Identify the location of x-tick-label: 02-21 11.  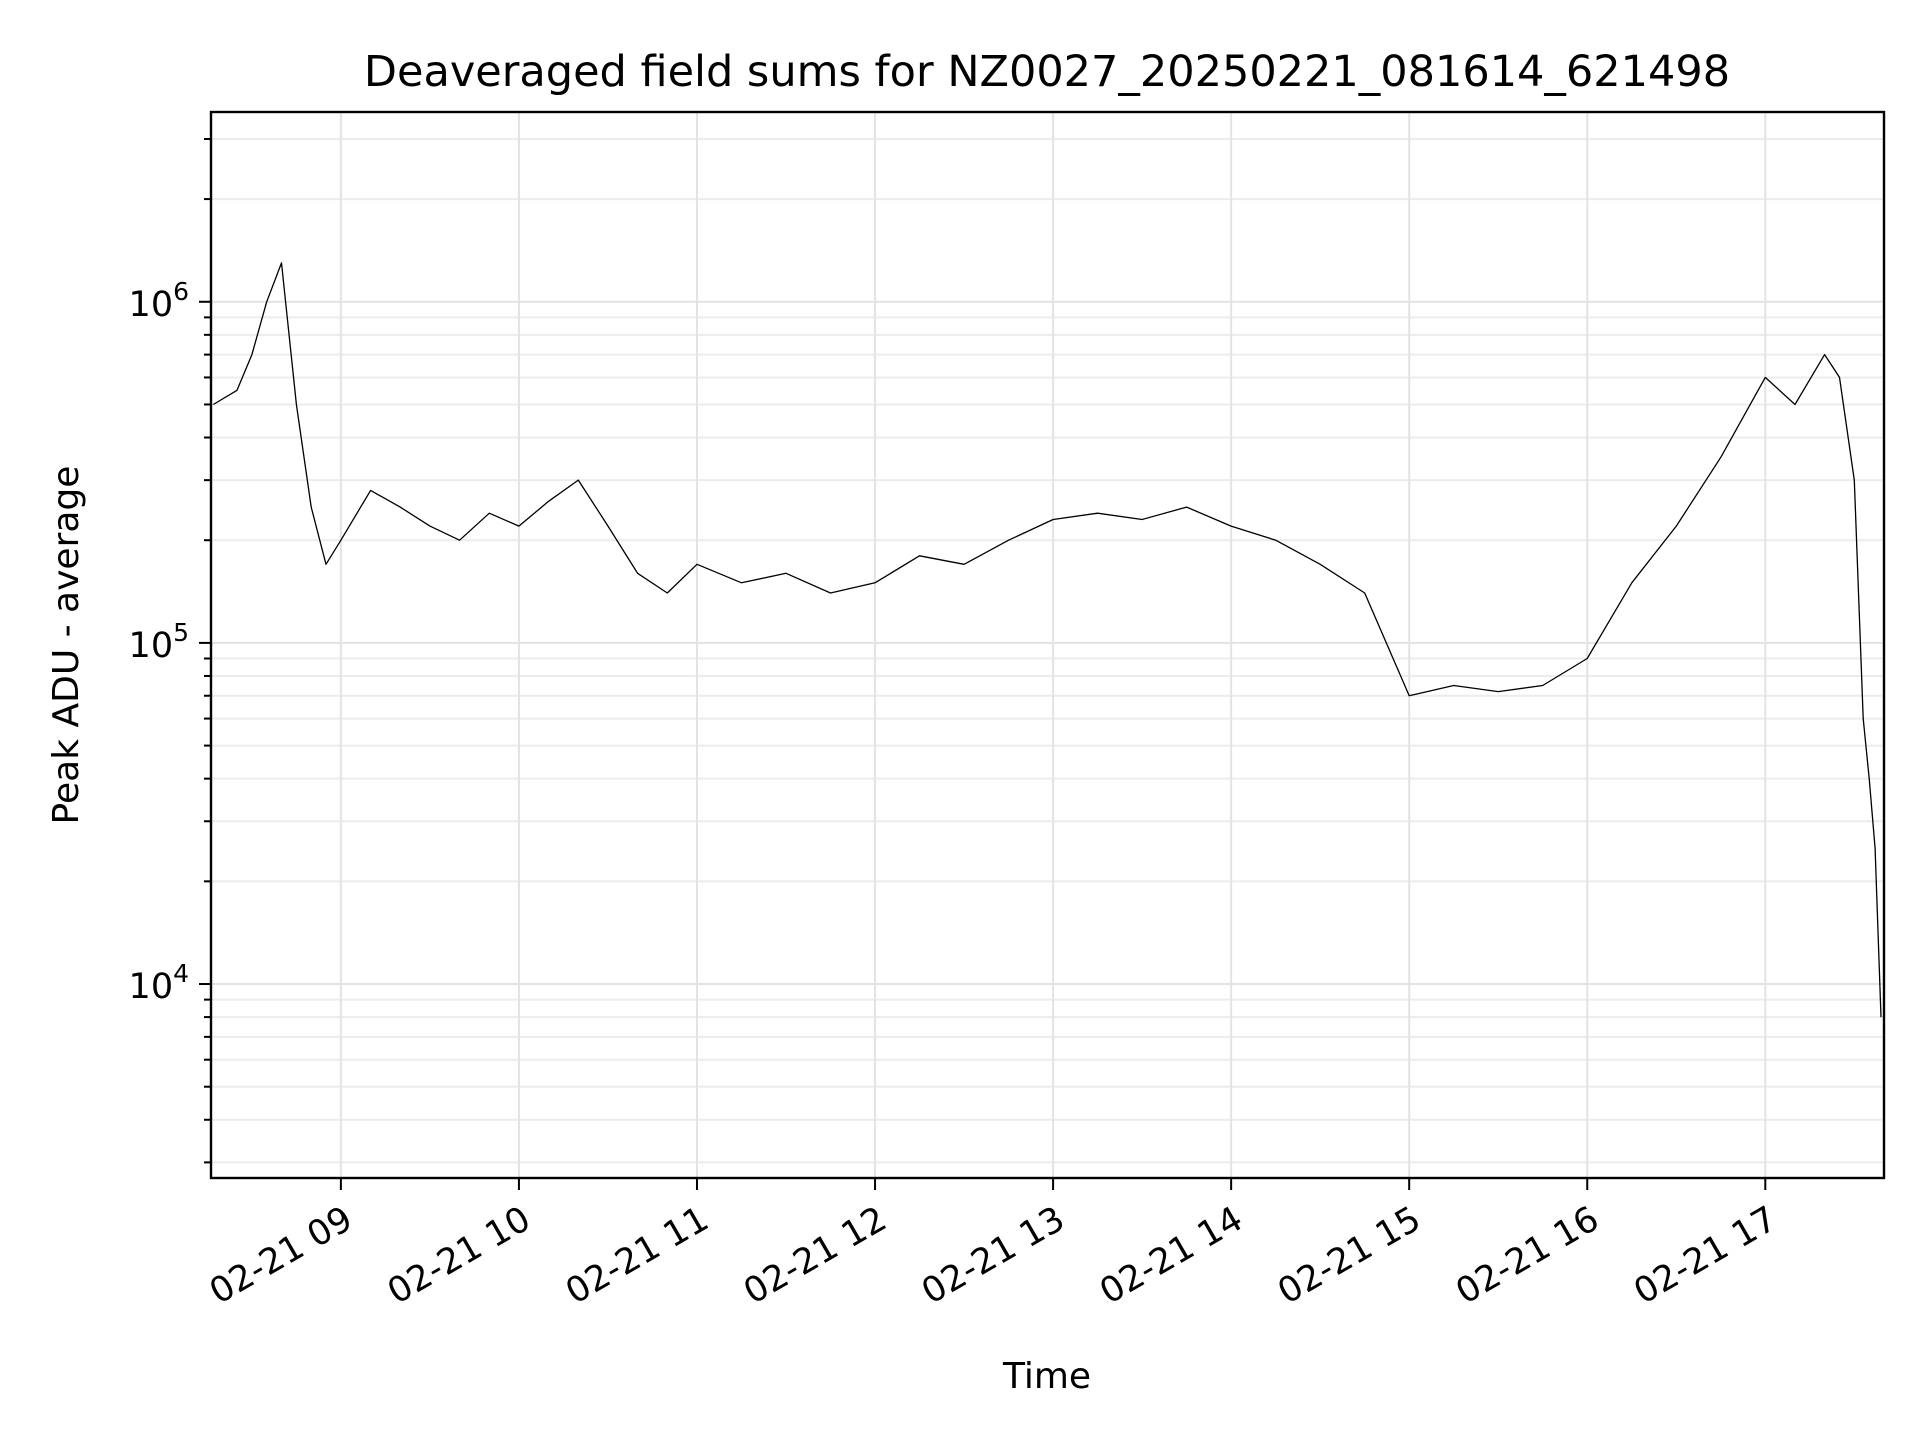
(637, 1255).